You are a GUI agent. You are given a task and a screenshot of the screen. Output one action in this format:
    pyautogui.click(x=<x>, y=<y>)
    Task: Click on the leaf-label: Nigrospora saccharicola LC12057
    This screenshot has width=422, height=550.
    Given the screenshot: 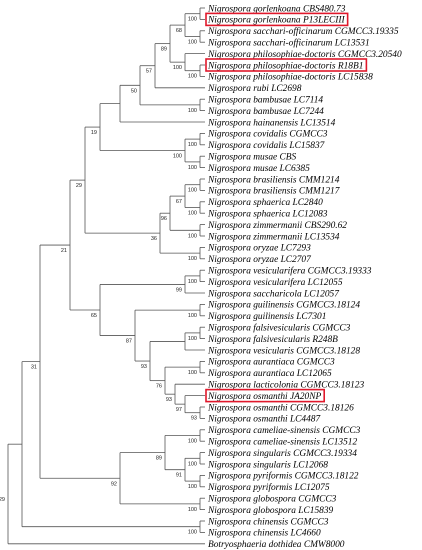 What is the action you would take?
    pyautogui.click(x=273, y=294)
    